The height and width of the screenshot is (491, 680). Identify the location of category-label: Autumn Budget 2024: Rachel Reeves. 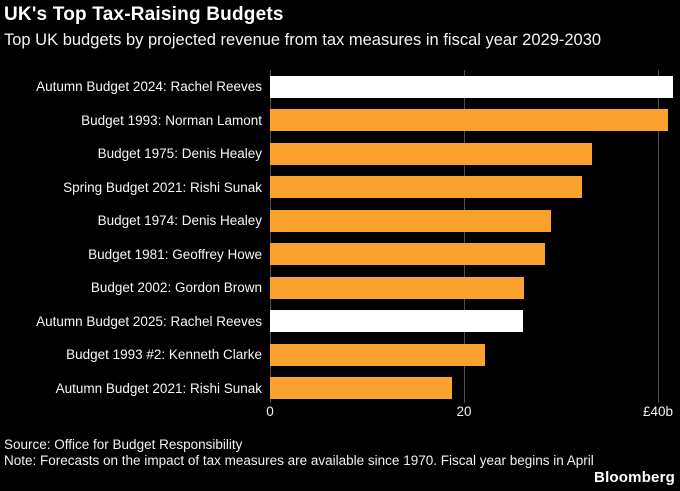
(149, 86).